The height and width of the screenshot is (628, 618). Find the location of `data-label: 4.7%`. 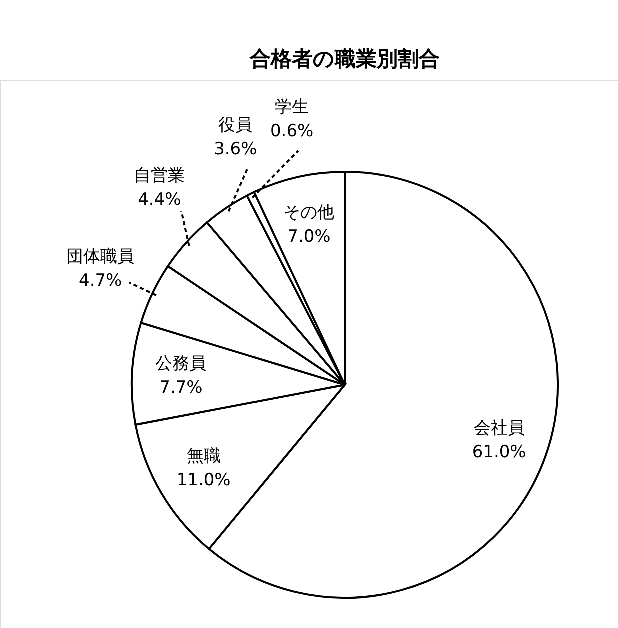

data-label: 4.7% is located at coordinates (100, 281).